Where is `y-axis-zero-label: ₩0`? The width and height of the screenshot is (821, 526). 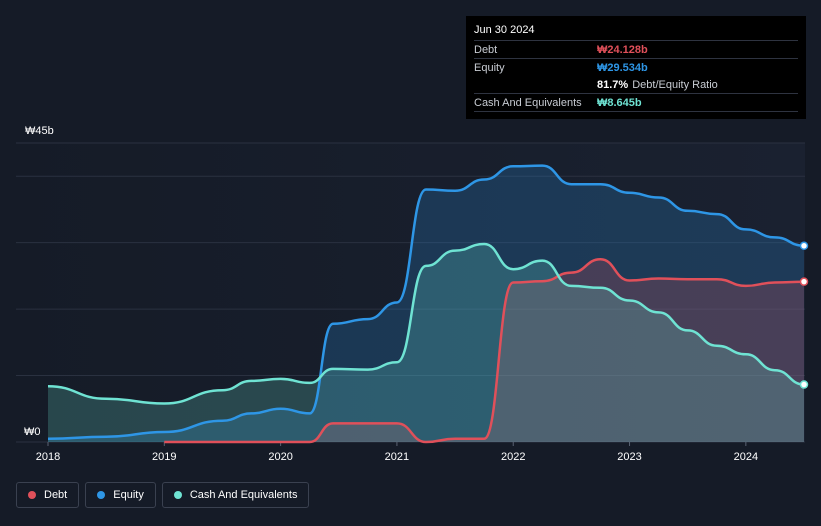 y-axis-zero-label: ₩0 is located at coordinates (32, 432).